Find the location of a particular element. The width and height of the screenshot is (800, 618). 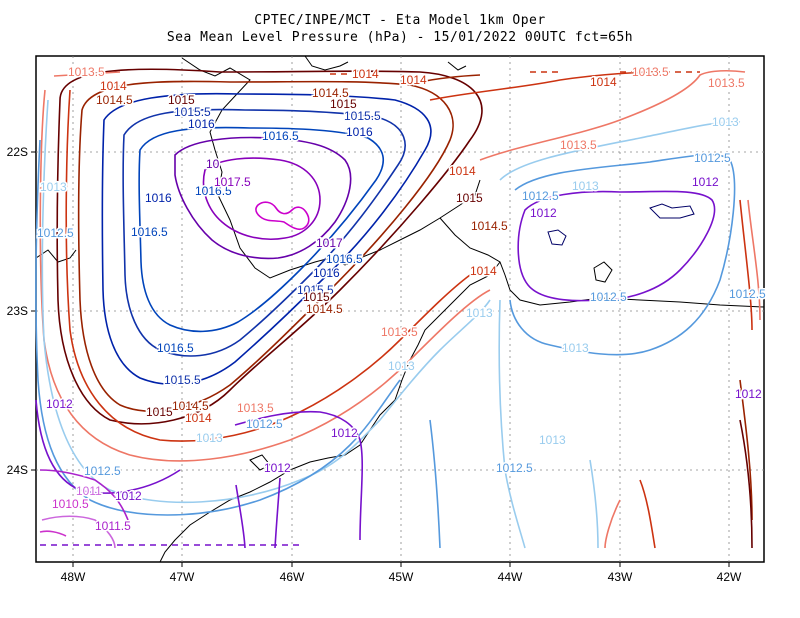

isobar-label: 1011.5 is located at coordinates (113, 526).